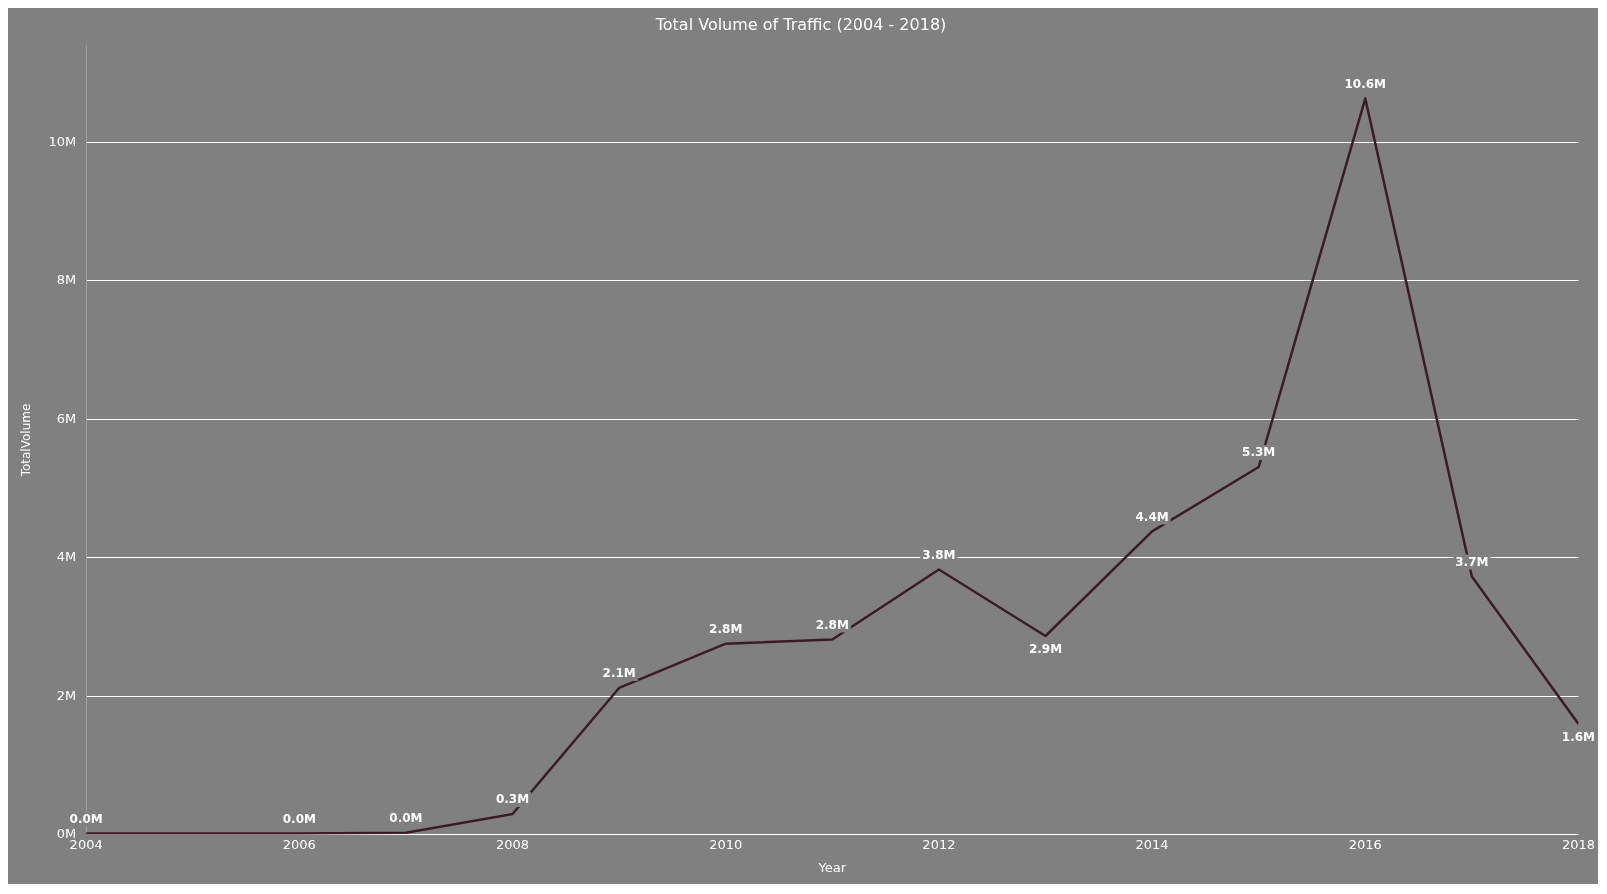 The height and width of the screenshot is (894, 1607). Describe the element at coordinates (512, 844) in the screenshot. I see `x-tick-label: 2008` at that location.